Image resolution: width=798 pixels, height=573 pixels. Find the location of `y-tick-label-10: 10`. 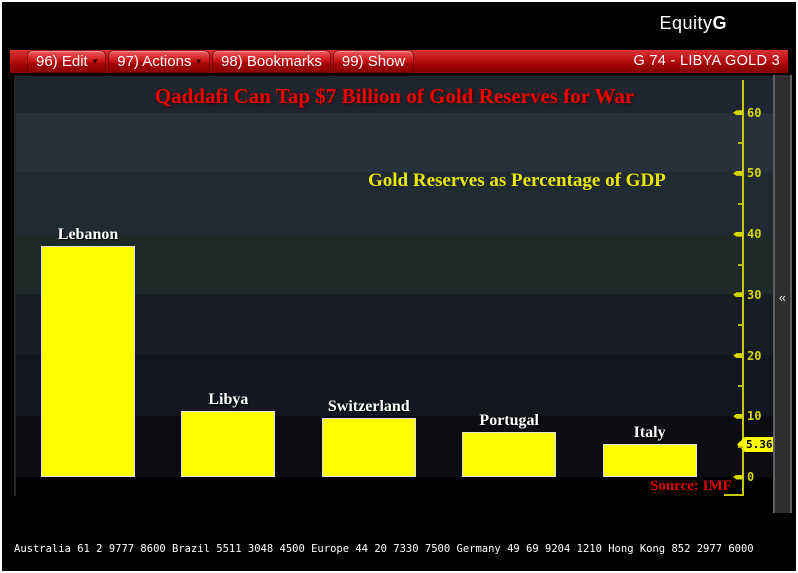

y-tick-label-10: 10 is located at coordinates (754, 416).